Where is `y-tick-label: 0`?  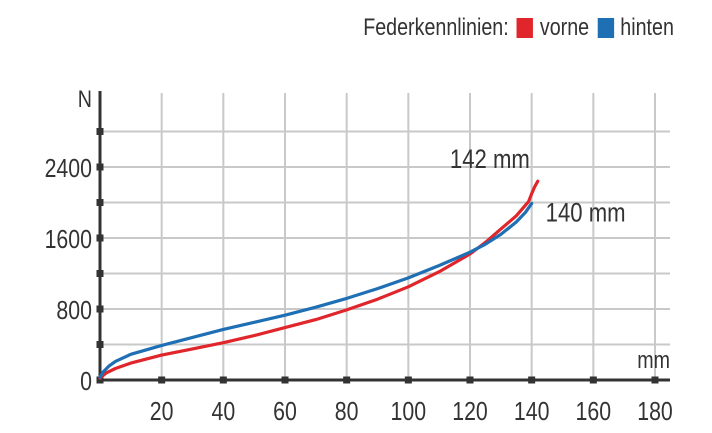
y-tick-label: 0 is located at coordinates (86, 382).